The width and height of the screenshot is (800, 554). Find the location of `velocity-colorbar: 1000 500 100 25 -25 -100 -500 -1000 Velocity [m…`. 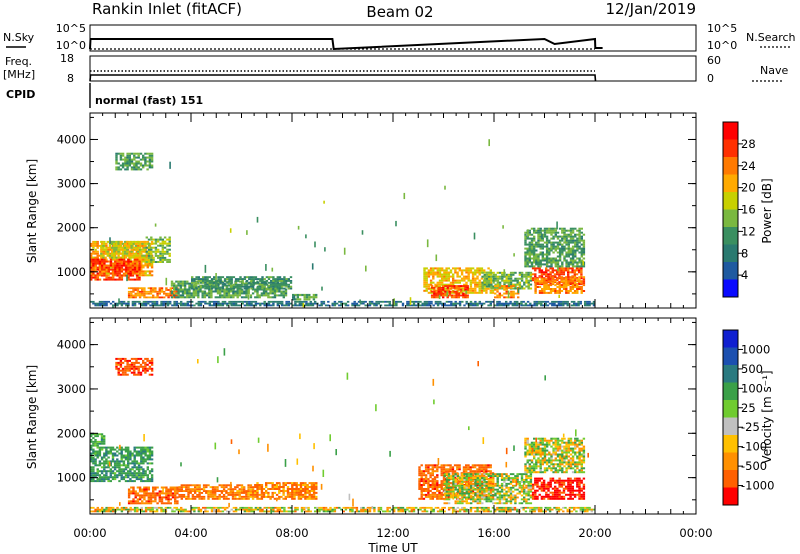

velocity-colorbar: 1000 500 100 25 -25 -100 -500 -1000 Velocity [m… is located at coordinates (748, 417).